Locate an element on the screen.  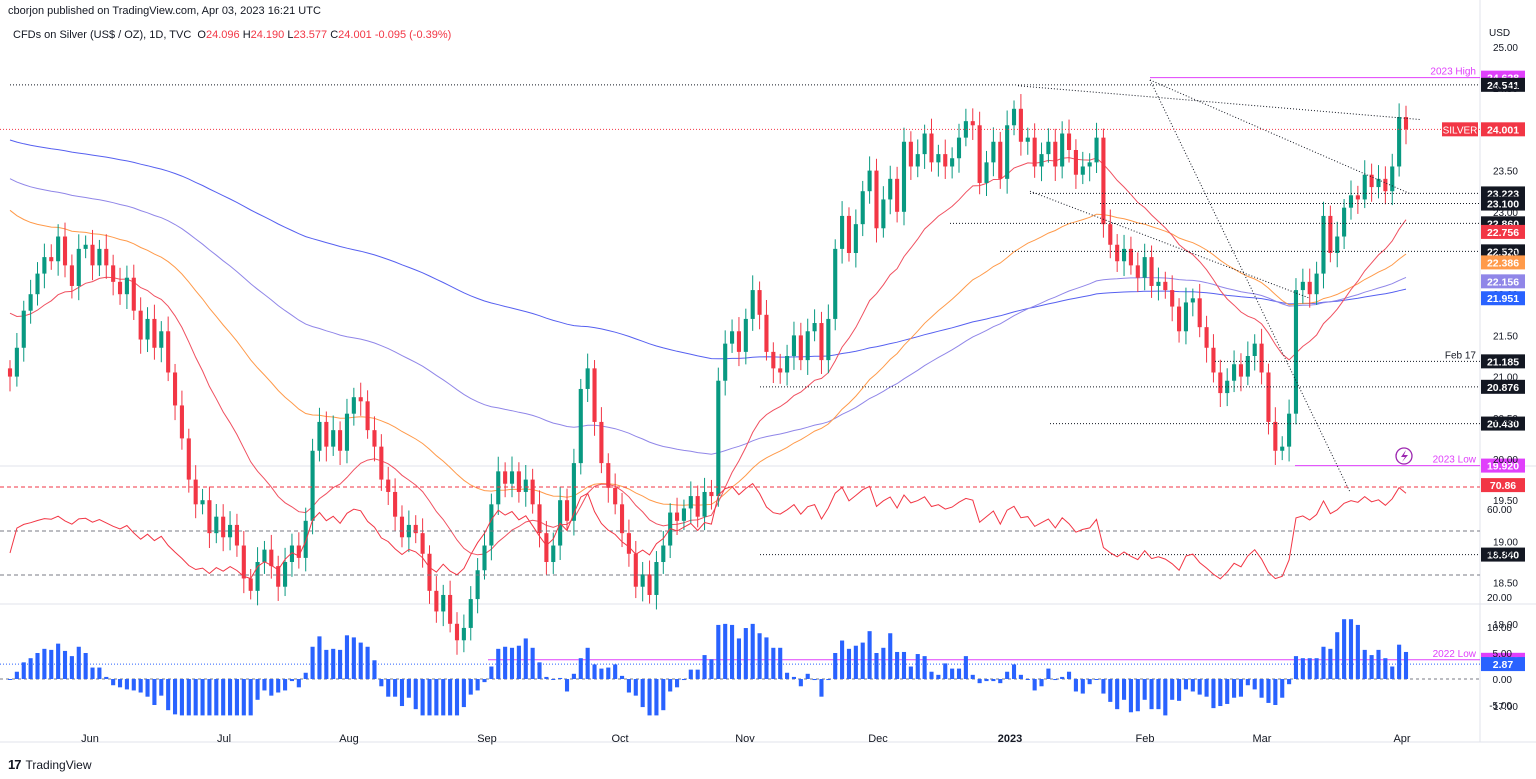
time-tick-label: Aug is located at coordinates (349, 739).